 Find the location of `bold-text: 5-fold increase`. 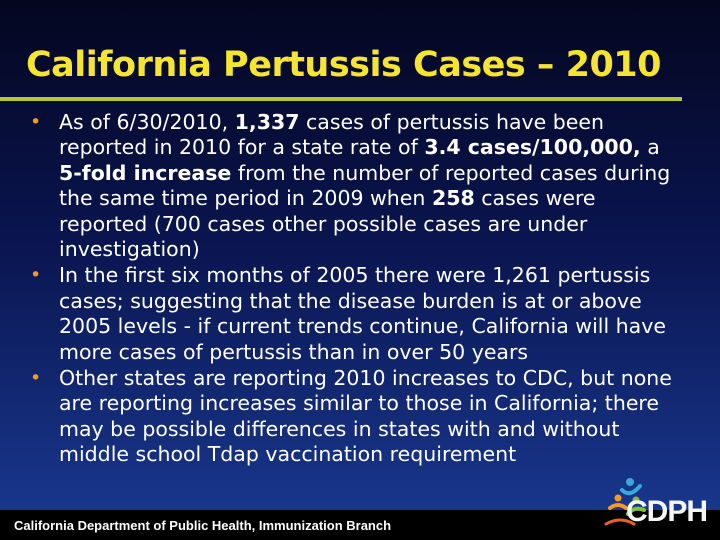

bold-text: 5-fold increase is located at coordinates (145, 173).